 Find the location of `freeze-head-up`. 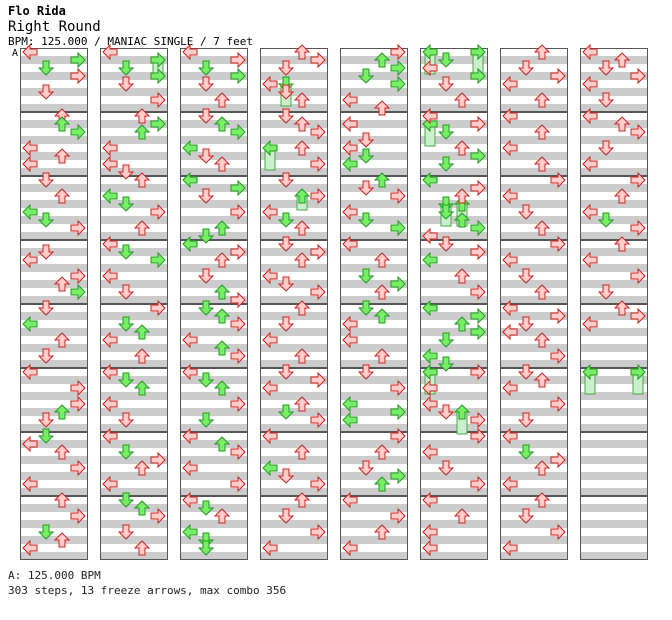

freeze-head-up is located at coordinates (462, 412).